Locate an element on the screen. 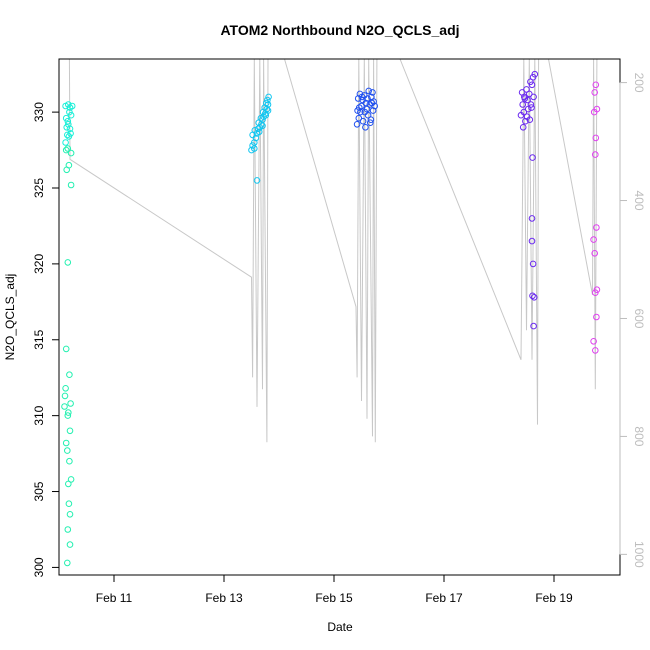  x-tick-label: Feb 13 is located at coordinates (224, 598).